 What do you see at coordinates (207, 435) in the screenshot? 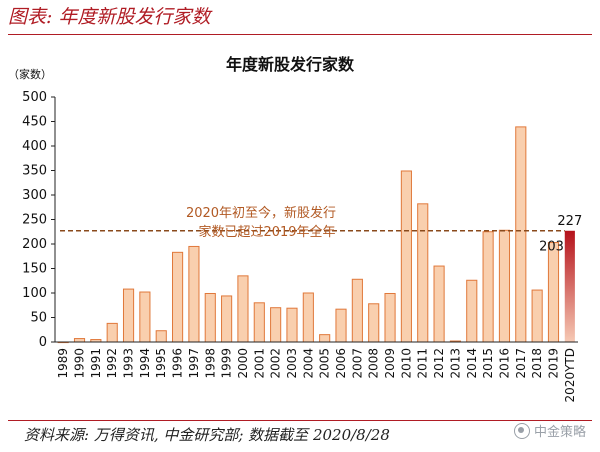
I see `source-note: 资料来源: 万得资讯, 中金研究部; 数据截至 2020/8/28` at bounding box center [207, 435].